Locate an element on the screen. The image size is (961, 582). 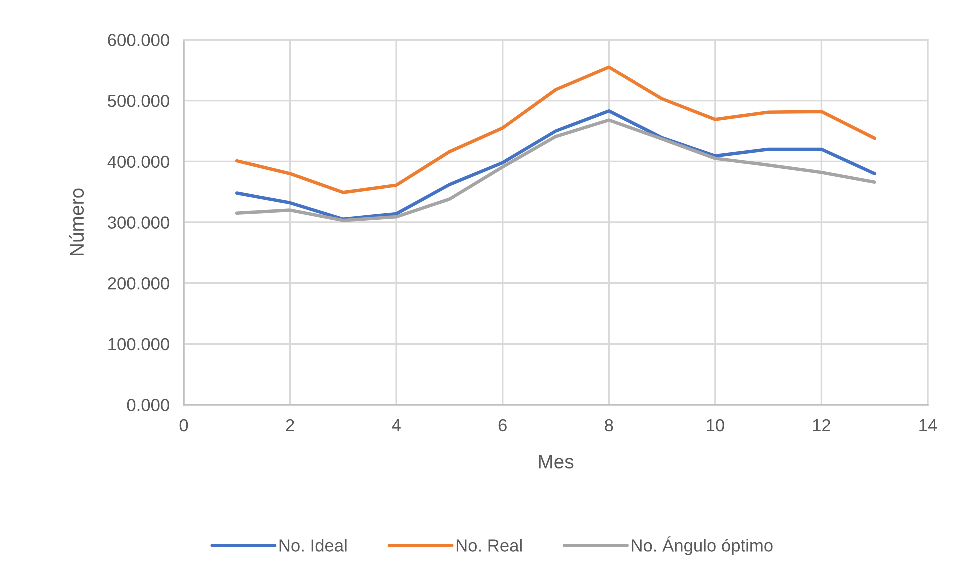
x-tick-label: 12 is located at coordinates (821, 425).